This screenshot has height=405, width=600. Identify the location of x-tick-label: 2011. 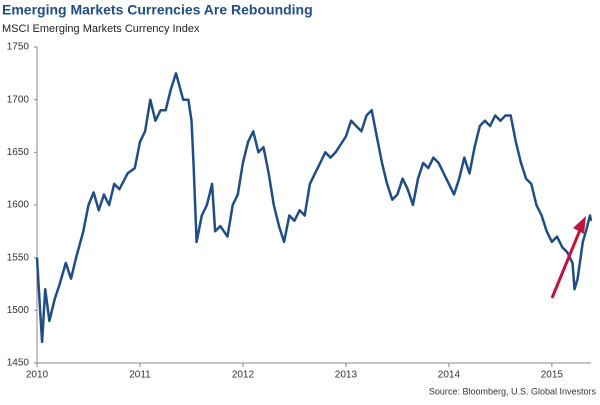
(140, 375).